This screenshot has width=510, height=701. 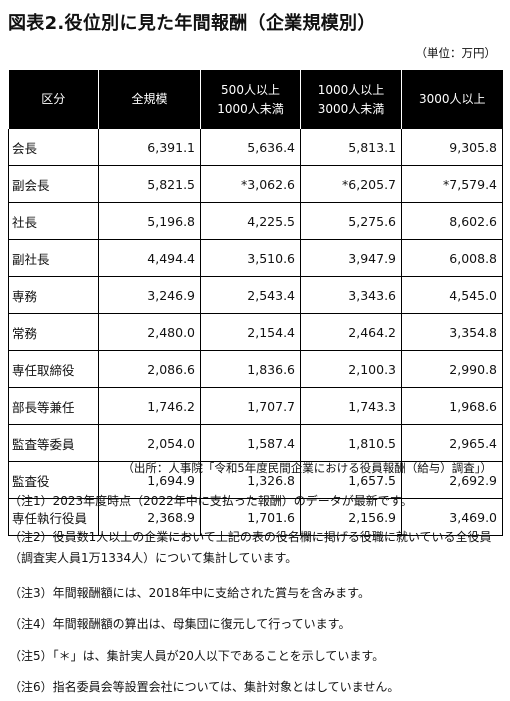 What do you see at coordinates (197, 656) in the screenshot?
I see `note-5: （注5）「＊」は、集計実人員が20人以下であることを示しています。` at bounding box center [197, 656].